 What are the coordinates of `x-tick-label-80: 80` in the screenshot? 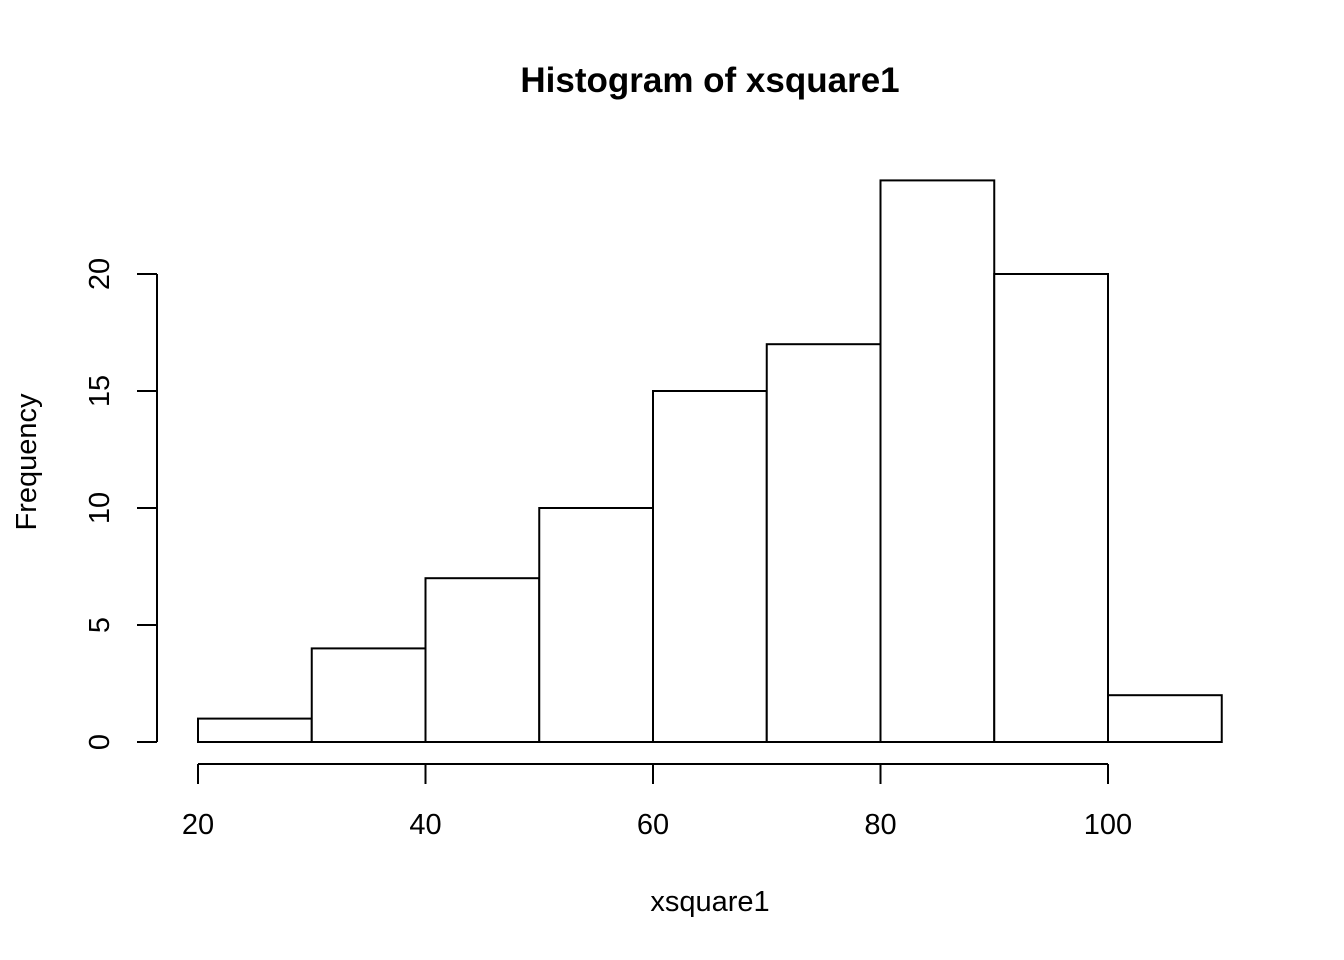 It's located at (880, 825).